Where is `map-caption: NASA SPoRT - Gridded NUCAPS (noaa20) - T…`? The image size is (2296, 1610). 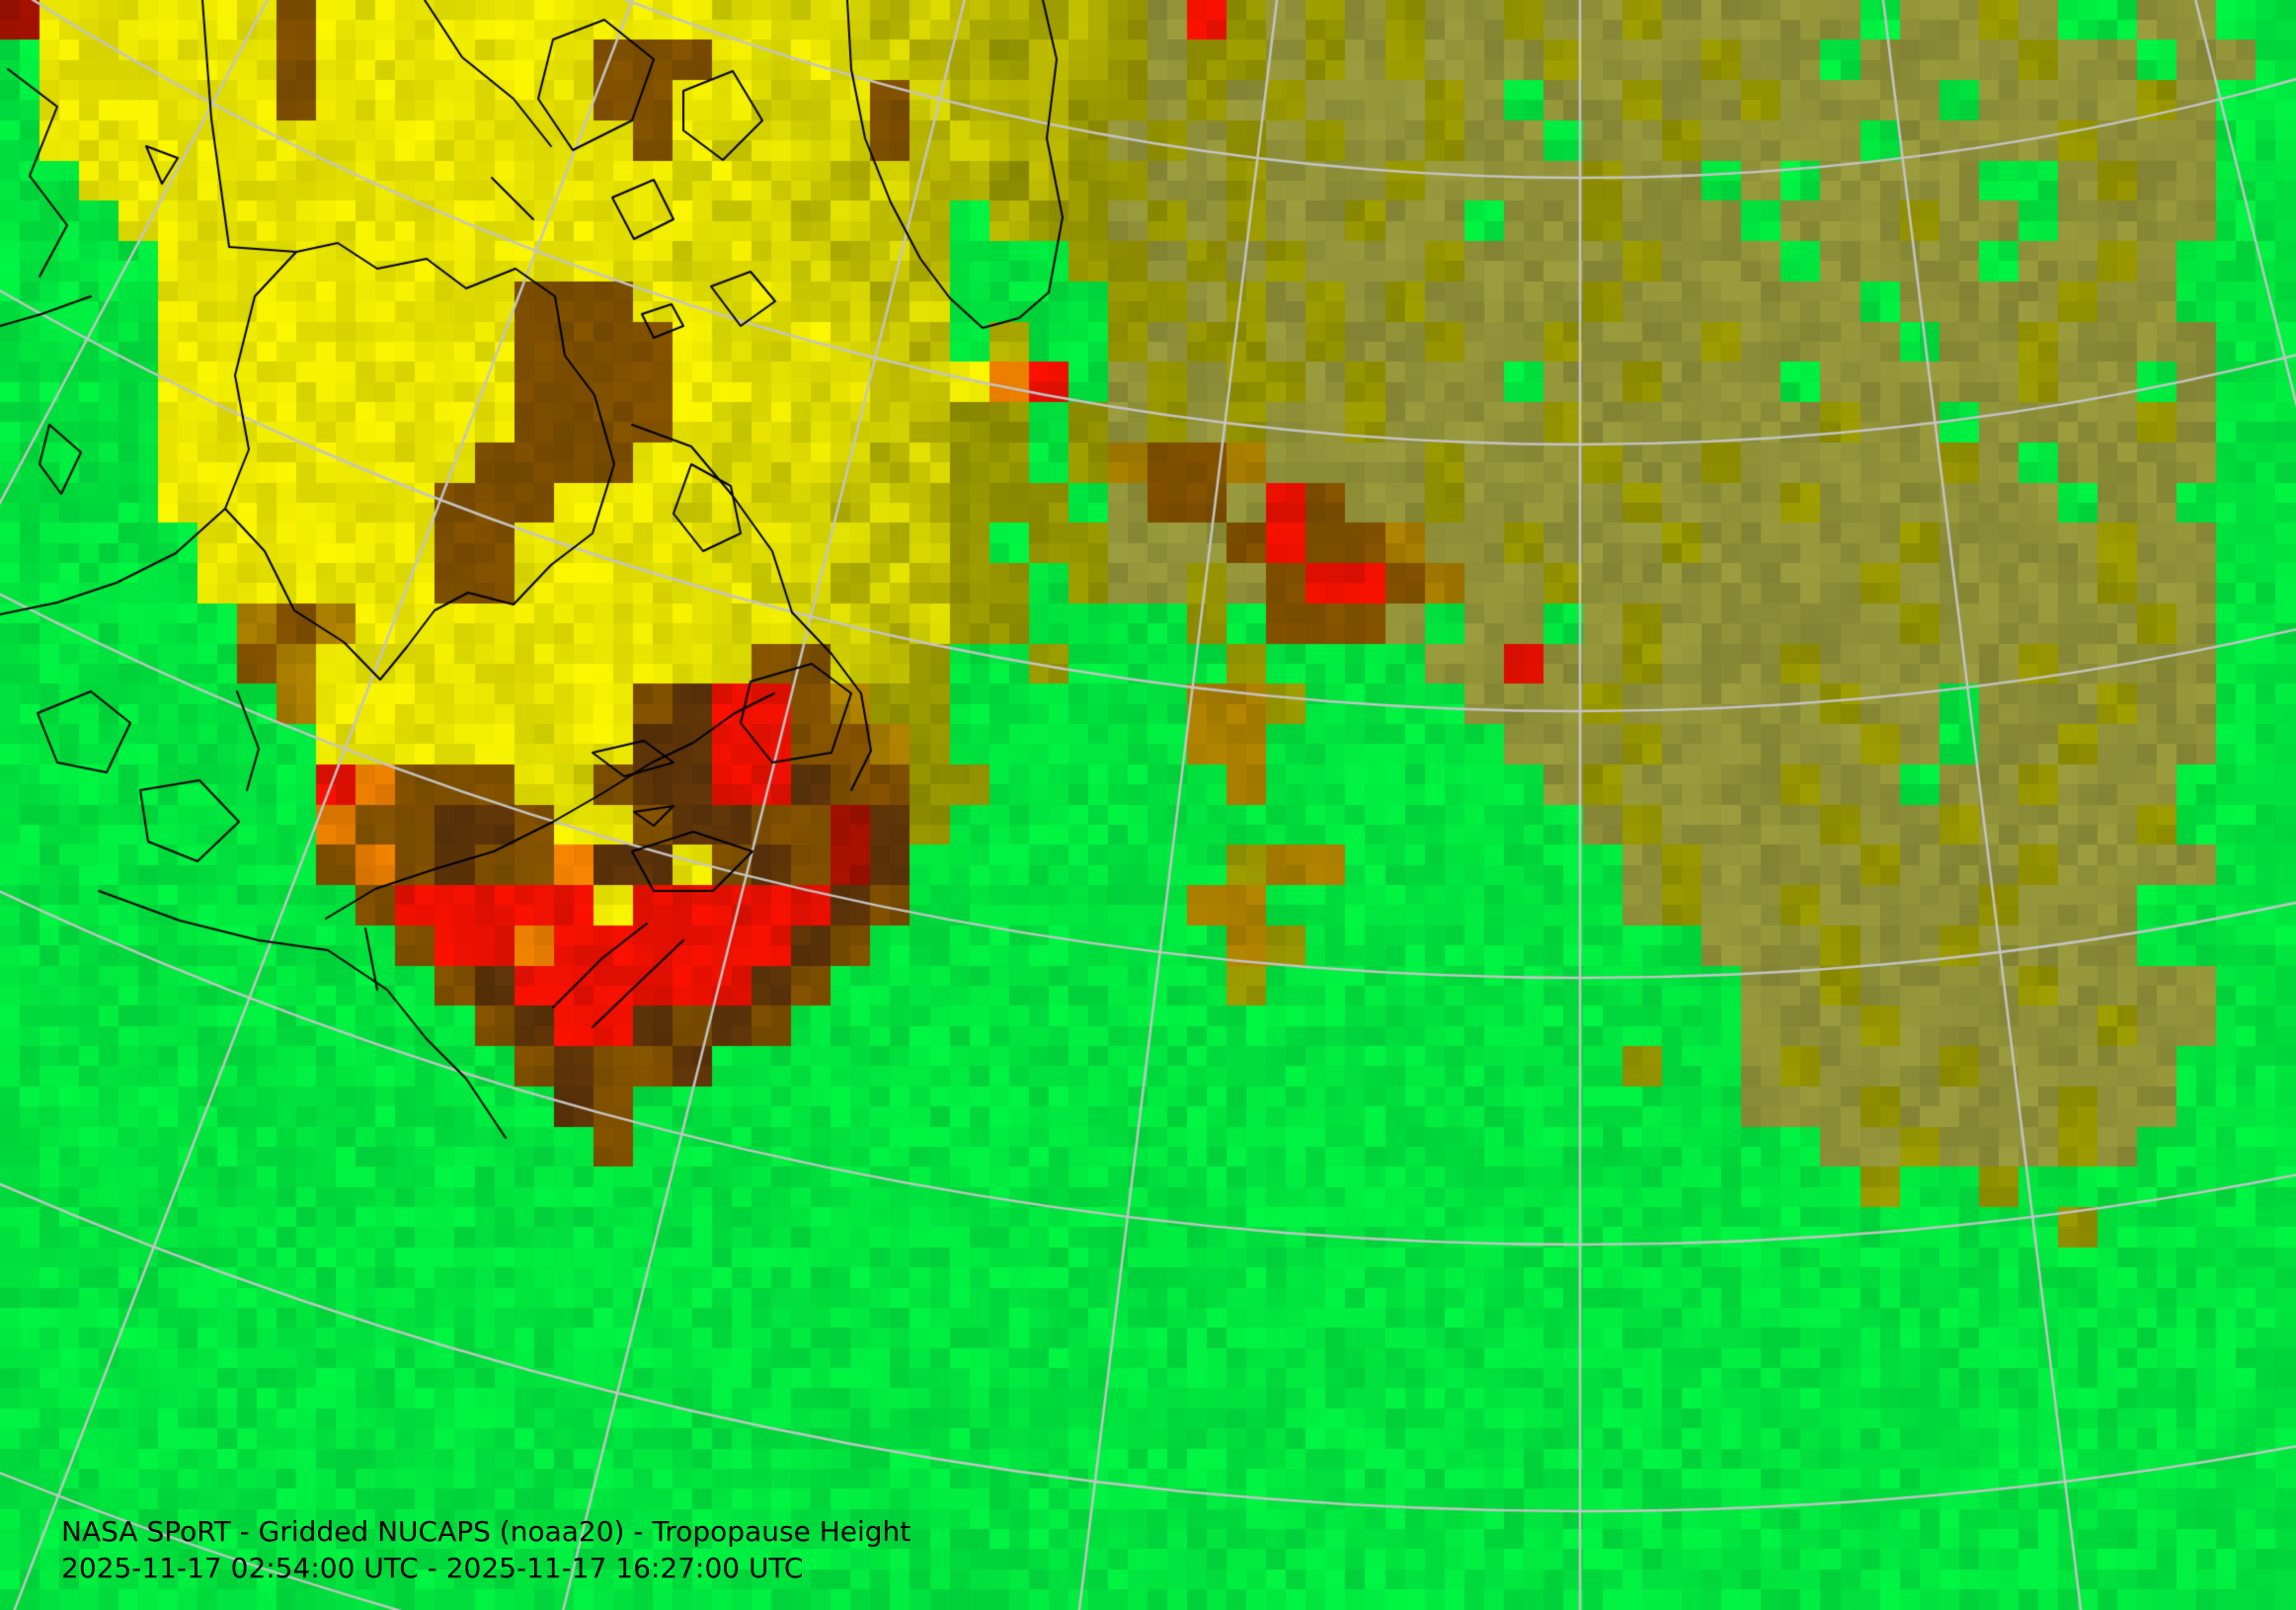 map-caption: NASA SPoRT - Gridded NUCAPS (noaa20) - T… is located at coordinates (486, 1549).